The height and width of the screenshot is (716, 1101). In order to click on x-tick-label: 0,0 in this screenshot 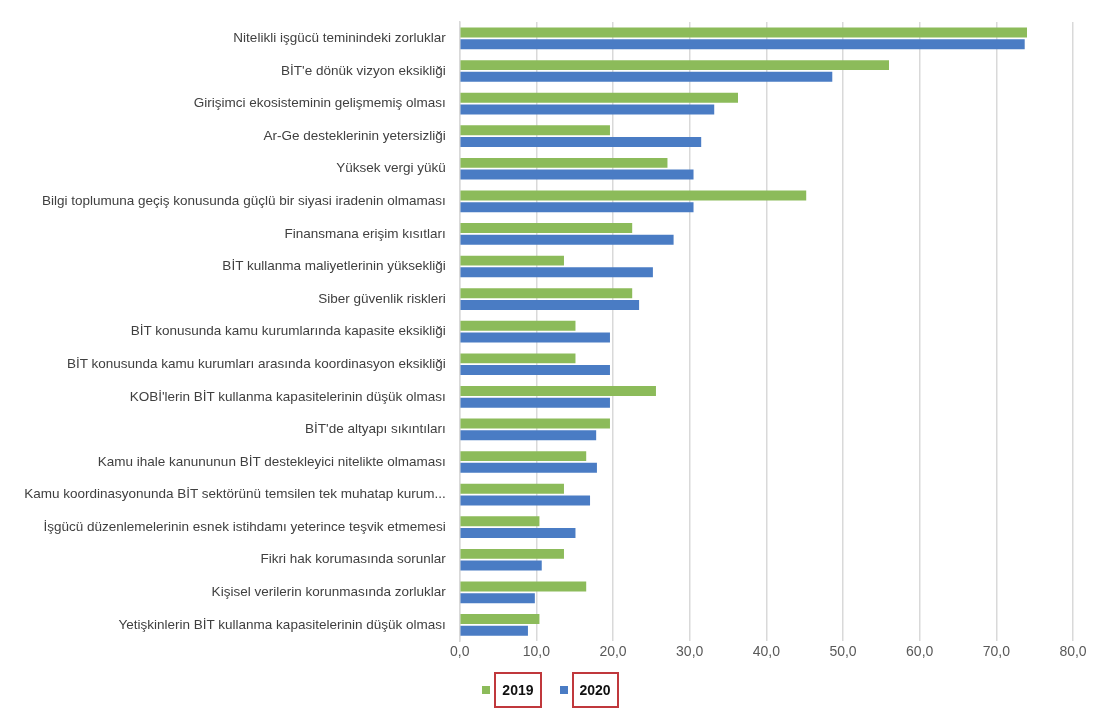, I will do `click(459, 651)`.